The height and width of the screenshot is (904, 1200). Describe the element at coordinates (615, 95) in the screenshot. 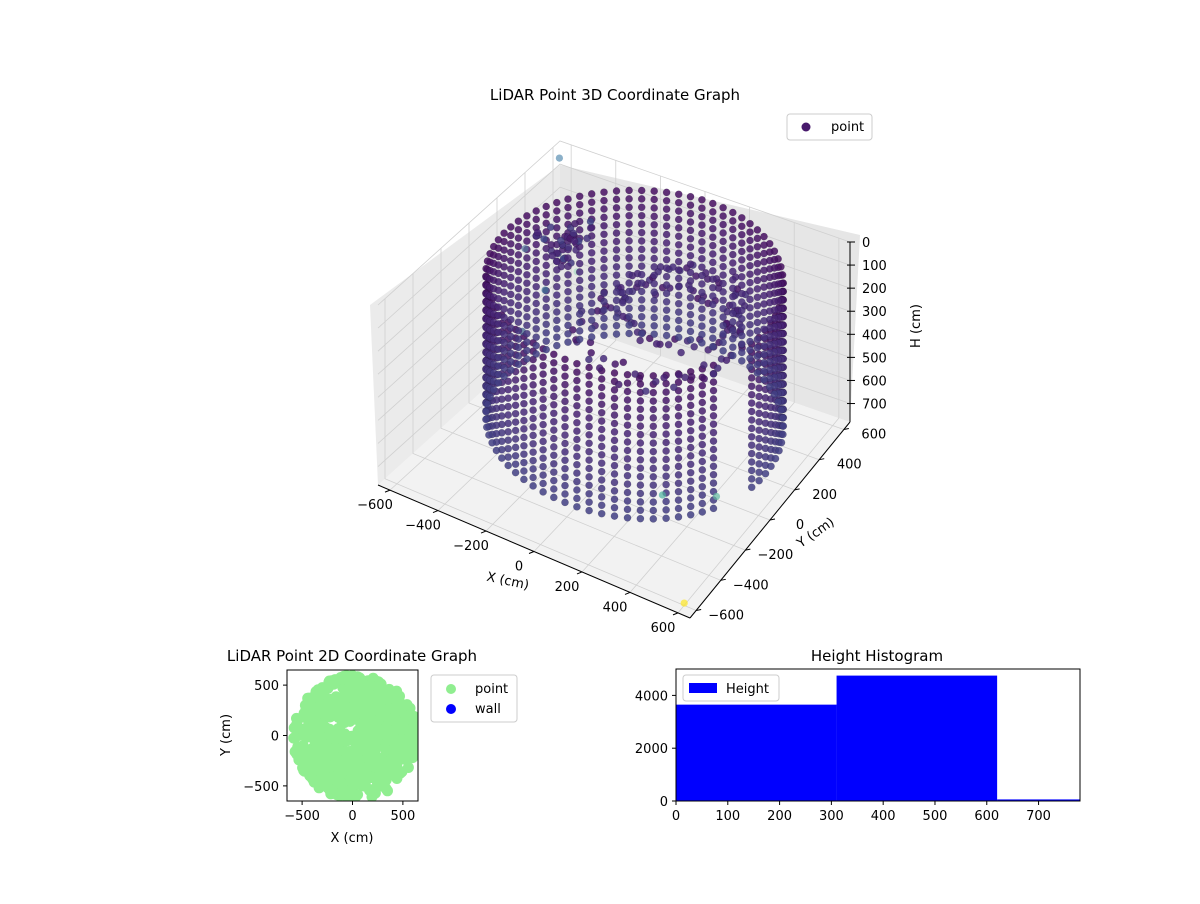

I see `chart-3d-title: LiDAR Point 3D Coordinate Graph` at that location.